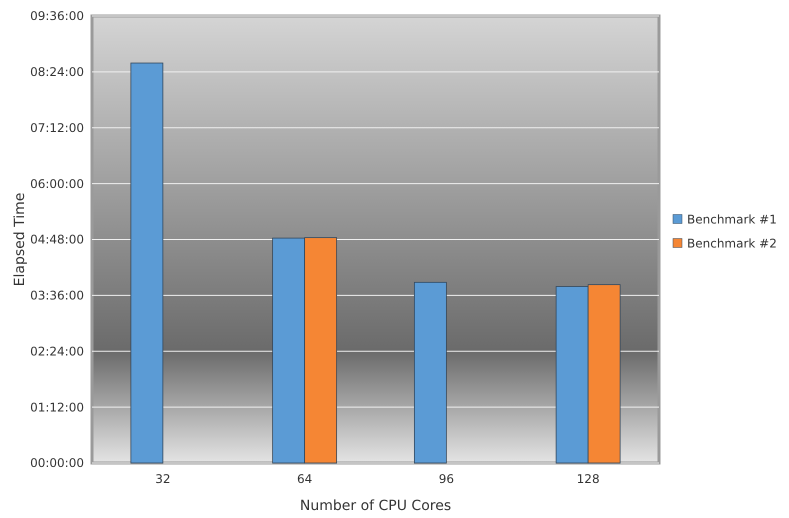 The width and height of the screenshot is (789, 518). Describe the element at coordinates (732, 219) in the screenshot. I see `legend-label: Benchmark #1` at that location.